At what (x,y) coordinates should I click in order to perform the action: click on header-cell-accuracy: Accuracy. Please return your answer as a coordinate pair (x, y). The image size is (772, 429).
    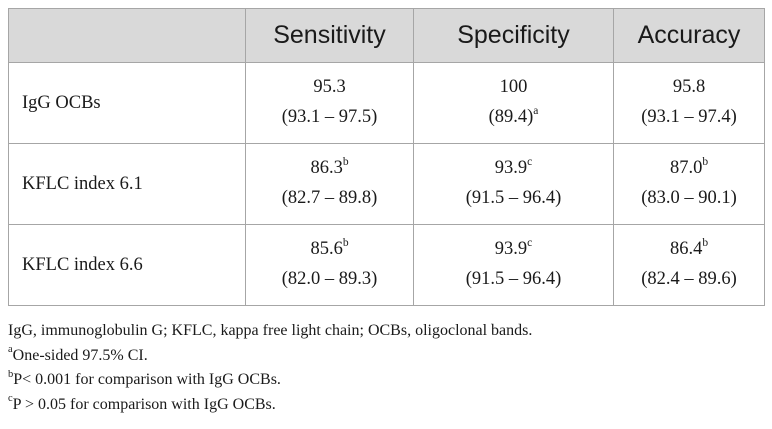
    Looking at the image, I should click on (689, 35).